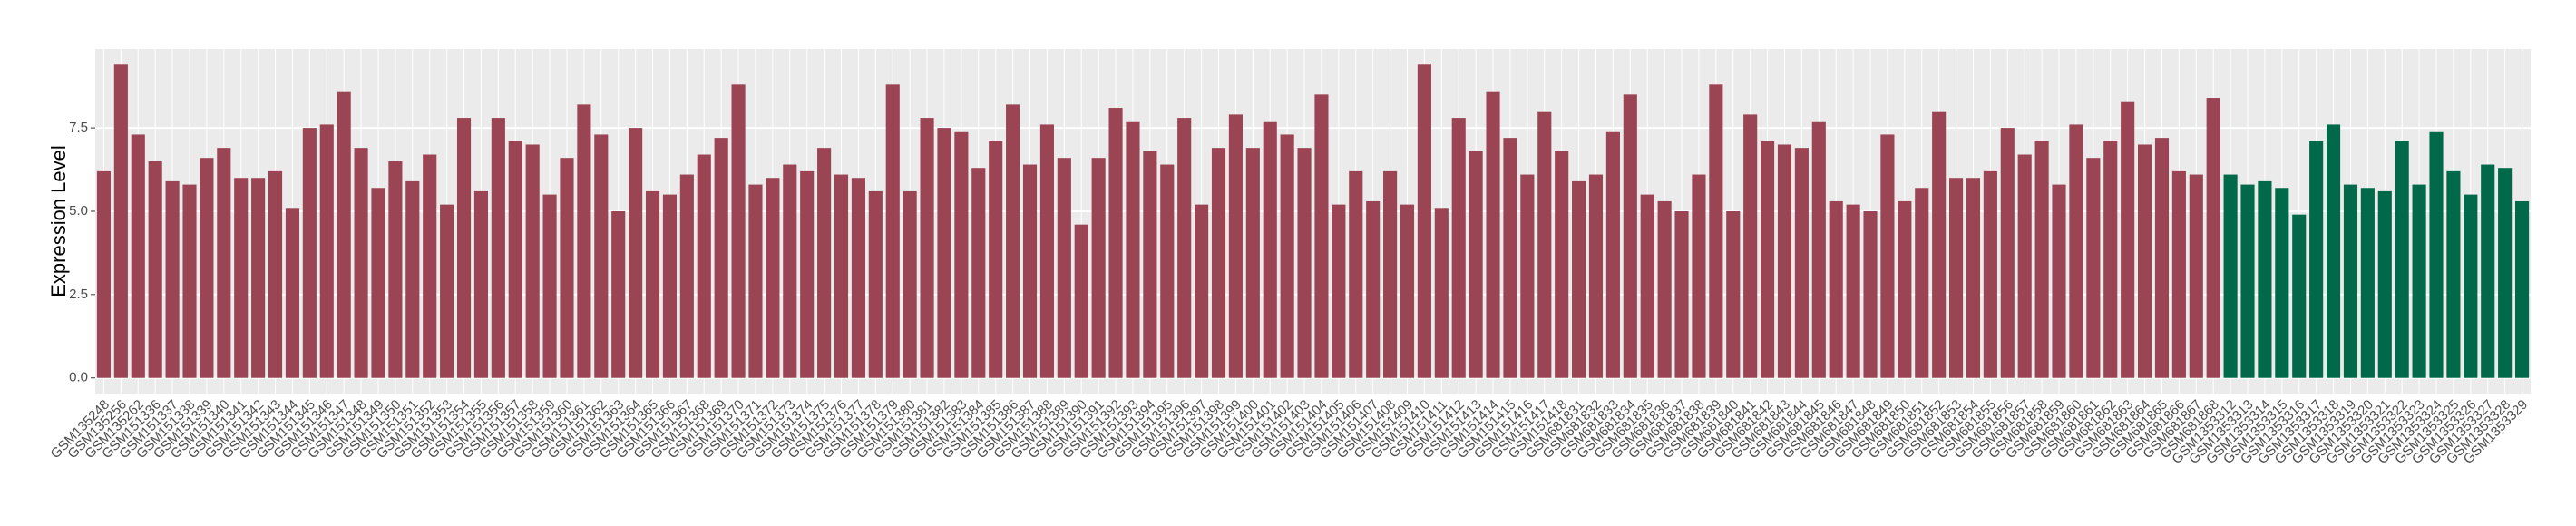 The image size is (2576, 526). Describe the element at coordinates (78, 128) in the screenshot. I see `y-tick-label: 7.5` at that location.